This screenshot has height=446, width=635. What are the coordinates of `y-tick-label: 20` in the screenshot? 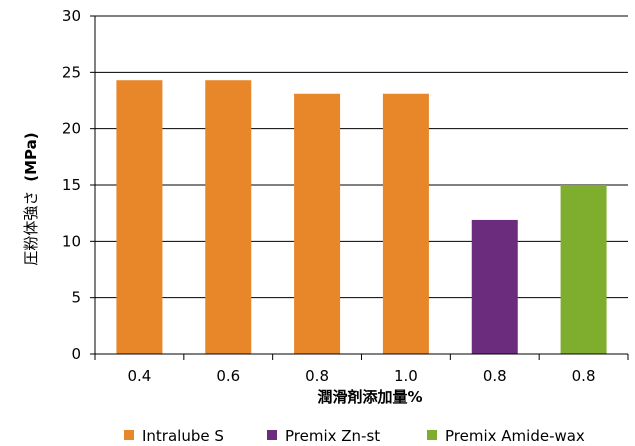 It's located at (71, 129).